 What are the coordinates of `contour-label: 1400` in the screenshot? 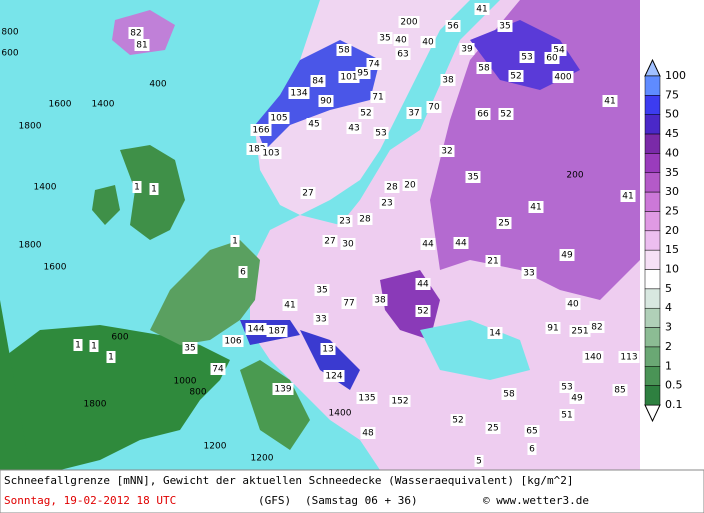 It's located at (340, 414).